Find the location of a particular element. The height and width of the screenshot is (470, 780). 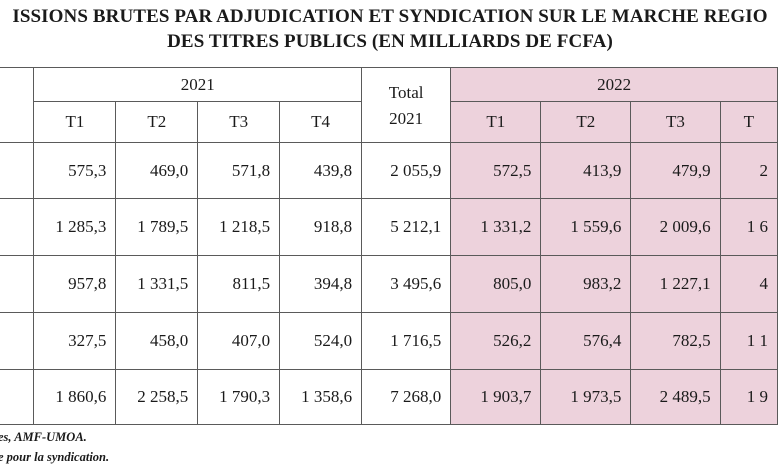

value-cell-2021: 394,8 is located at coordinates (321, 284).